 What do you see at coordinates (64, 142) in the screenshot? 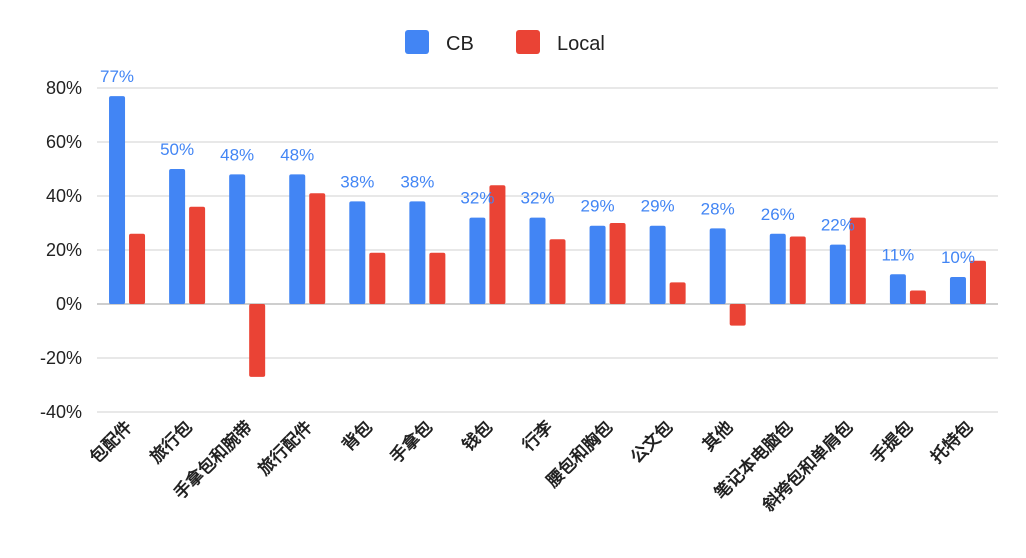
I see `y-tick-label: 60%` at bounding box center [64, 142].